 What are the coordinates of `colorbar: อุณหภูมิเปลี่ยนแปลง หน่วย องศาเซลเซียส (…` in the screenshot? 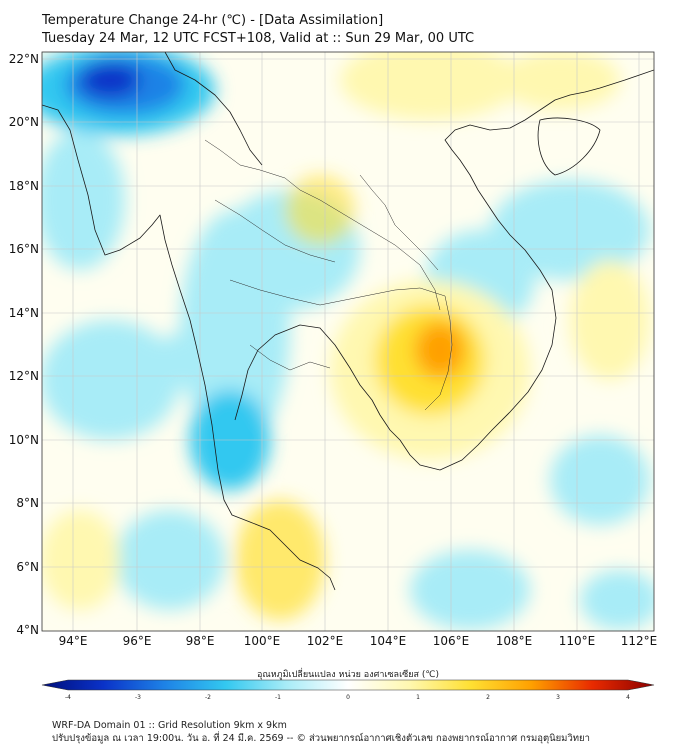 It's located at (348, 684).